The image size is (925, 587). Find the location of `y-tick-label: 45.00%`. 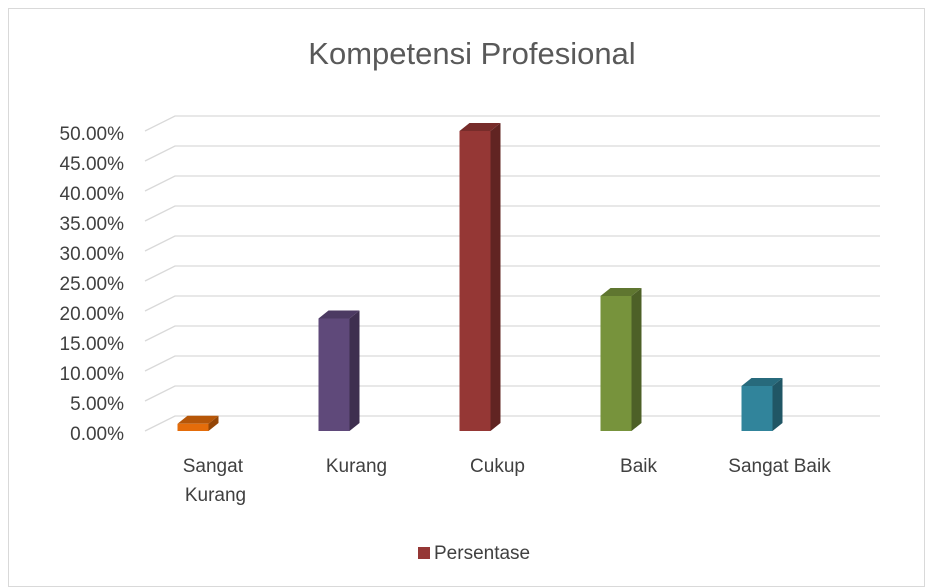

y-tick-label: 45.00% is located at coordinates (92, 164).